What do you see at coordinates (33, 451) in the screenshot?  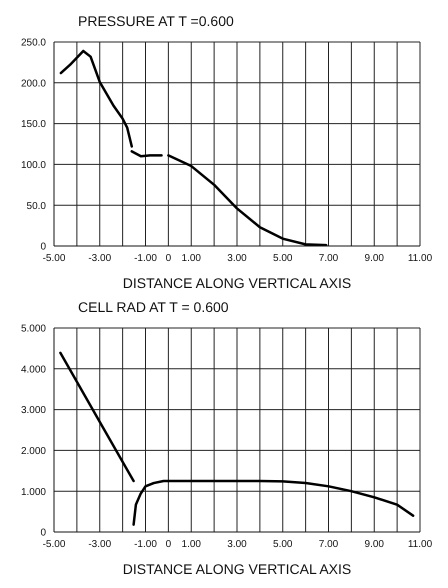 I see `y-tick-label: 2.000` at bounding box center [33, 451].